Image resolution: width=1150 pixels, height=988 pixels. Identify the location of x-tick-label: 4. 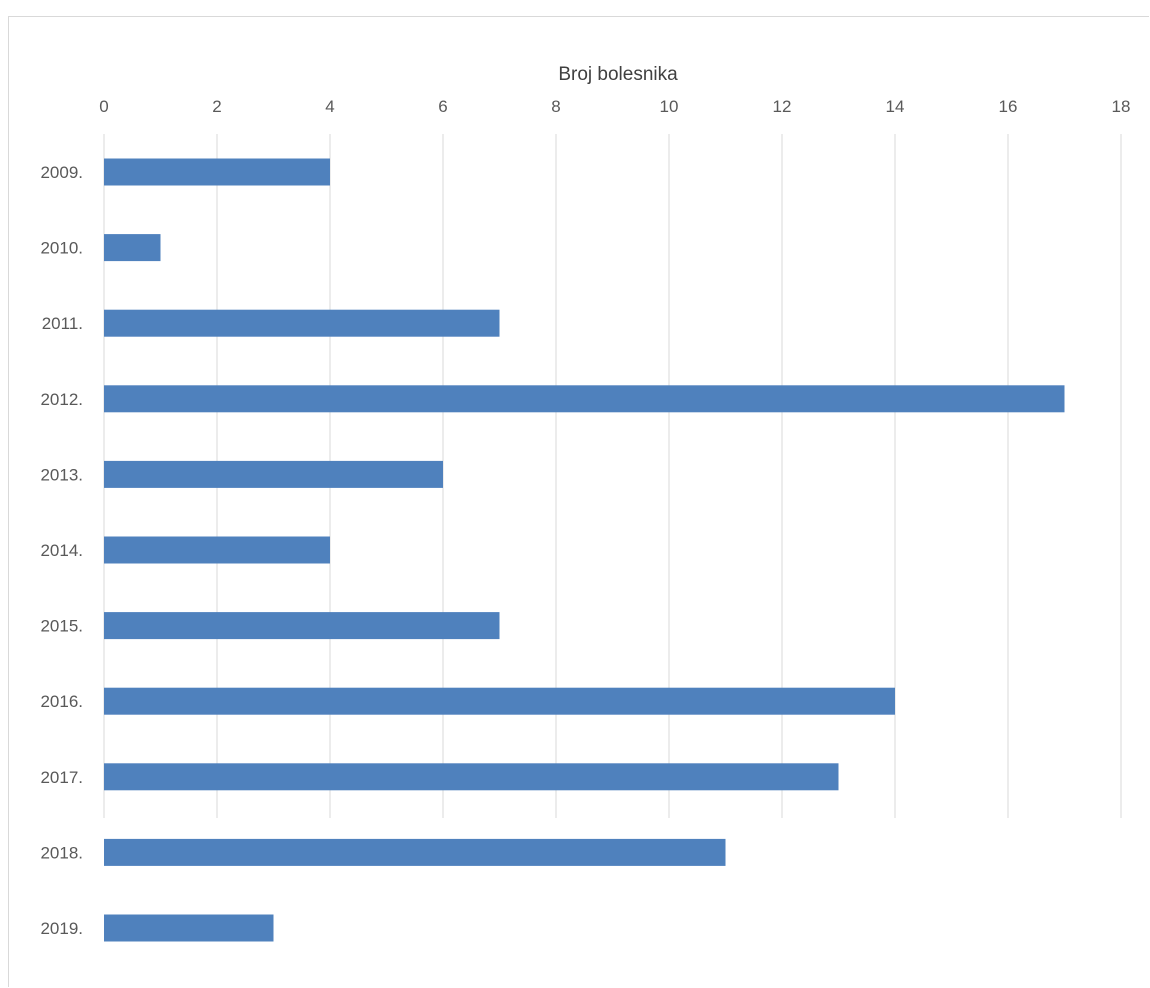
(329, 106).